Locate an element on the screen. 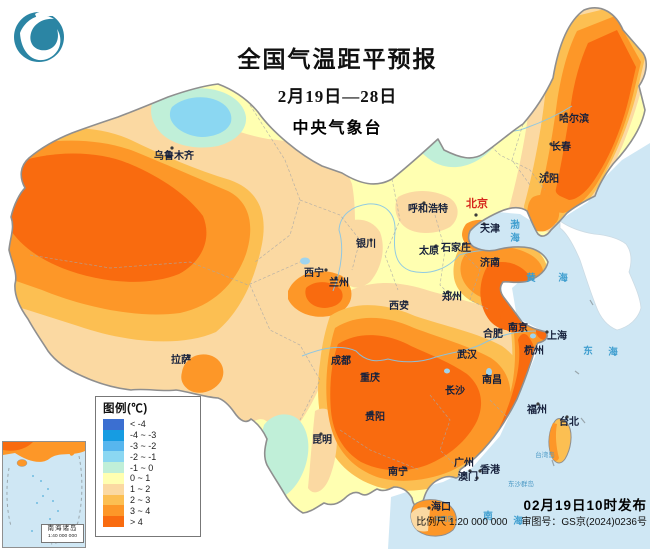  inset-label-box: 南海诸岛 1:40 000 000 is located at coordinates (62, 533).